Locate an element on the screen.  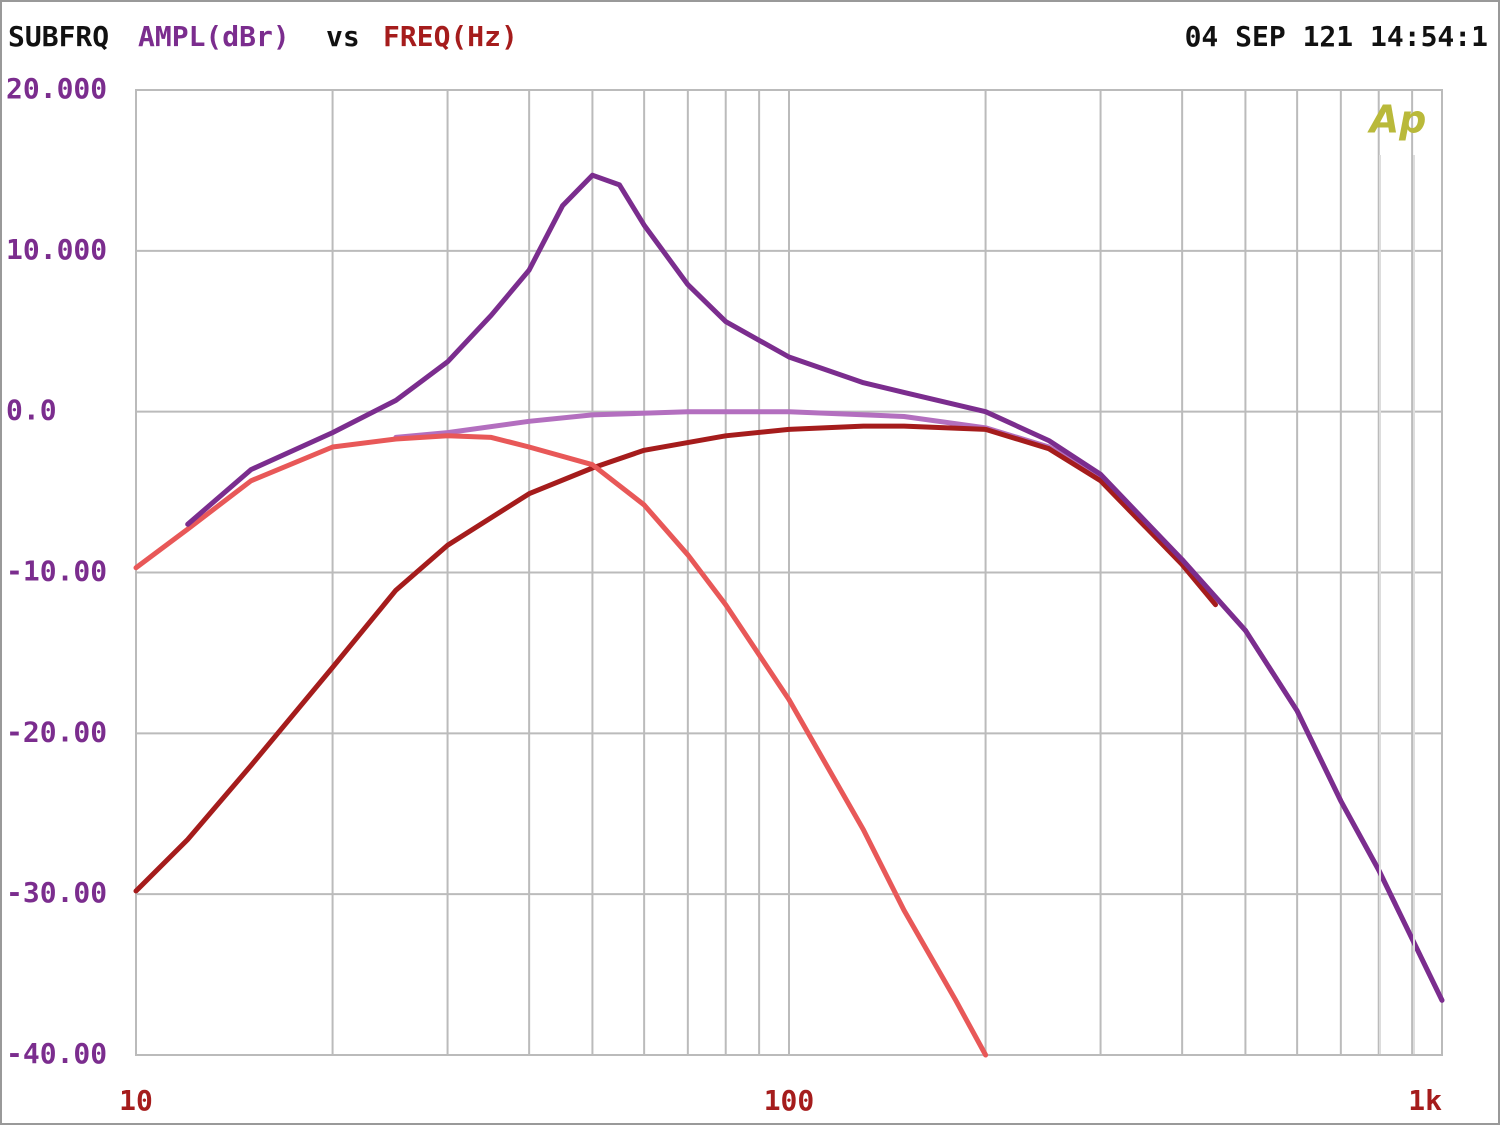
logo: Ap is located at coordinates (1397, 120).